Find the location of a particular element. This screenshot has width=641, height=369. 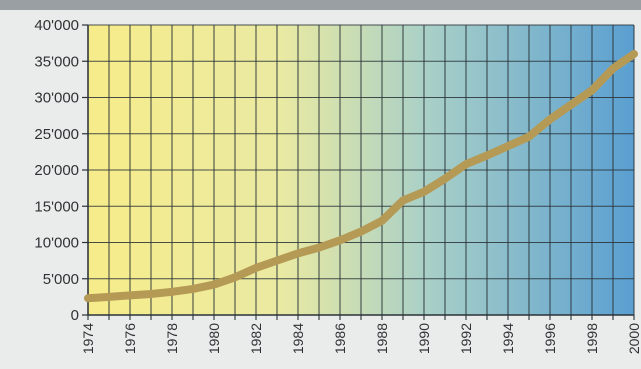

x-tick-label: 1980 is located at coordinates (214, 338).